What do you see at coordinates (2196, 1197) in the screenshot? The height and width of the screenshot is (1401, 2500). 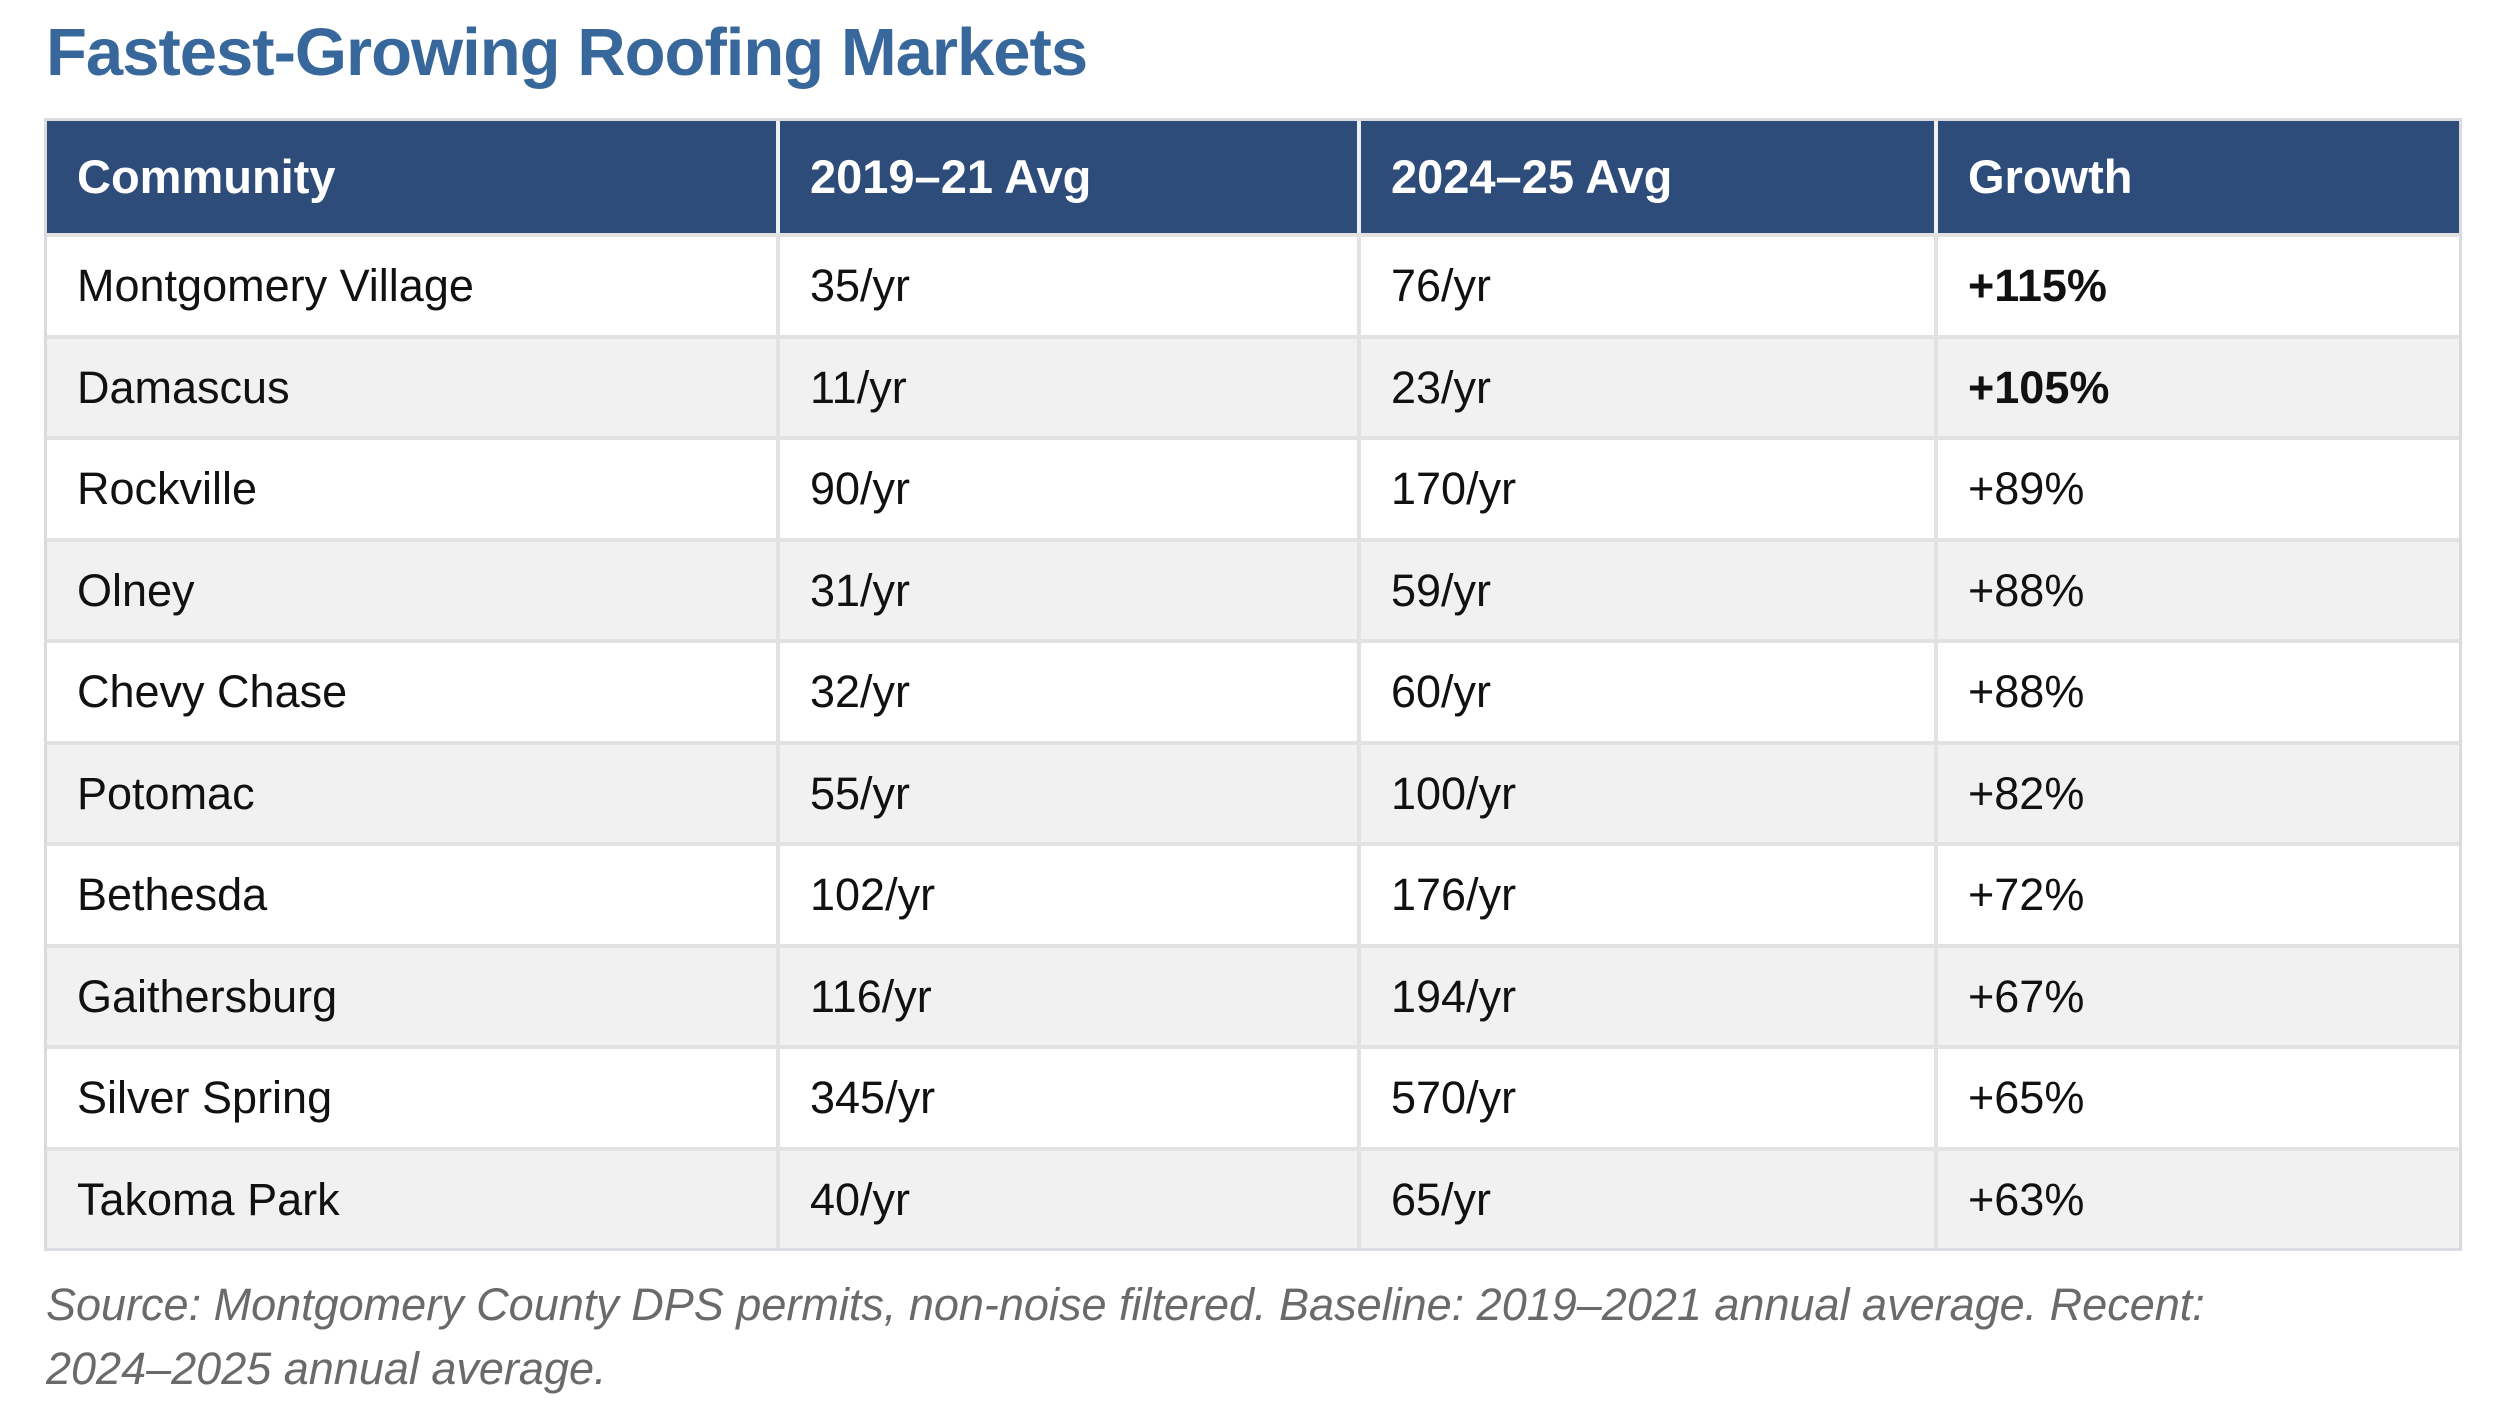 I see `growth-cell: +63%` at bounding box center [2196, 1197].